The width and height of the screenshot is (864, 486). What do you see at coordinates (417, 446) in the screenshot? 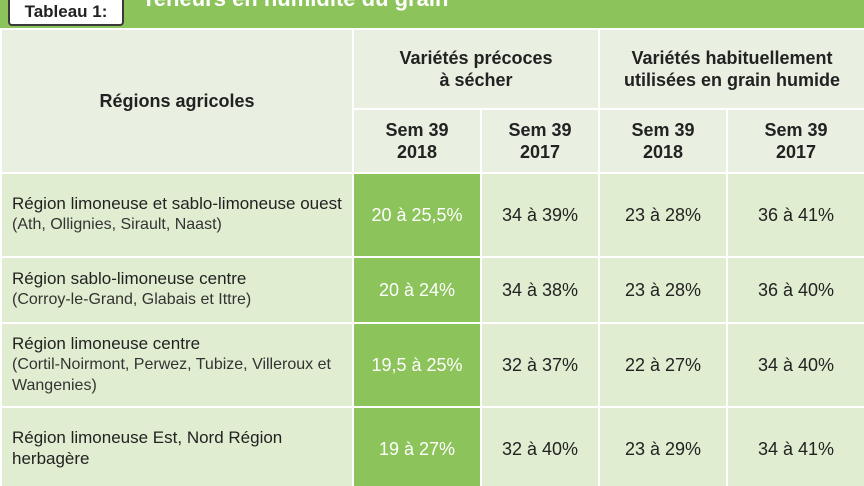
I see `value-cell: 19 à 27%` at bounding box center [417, 446].